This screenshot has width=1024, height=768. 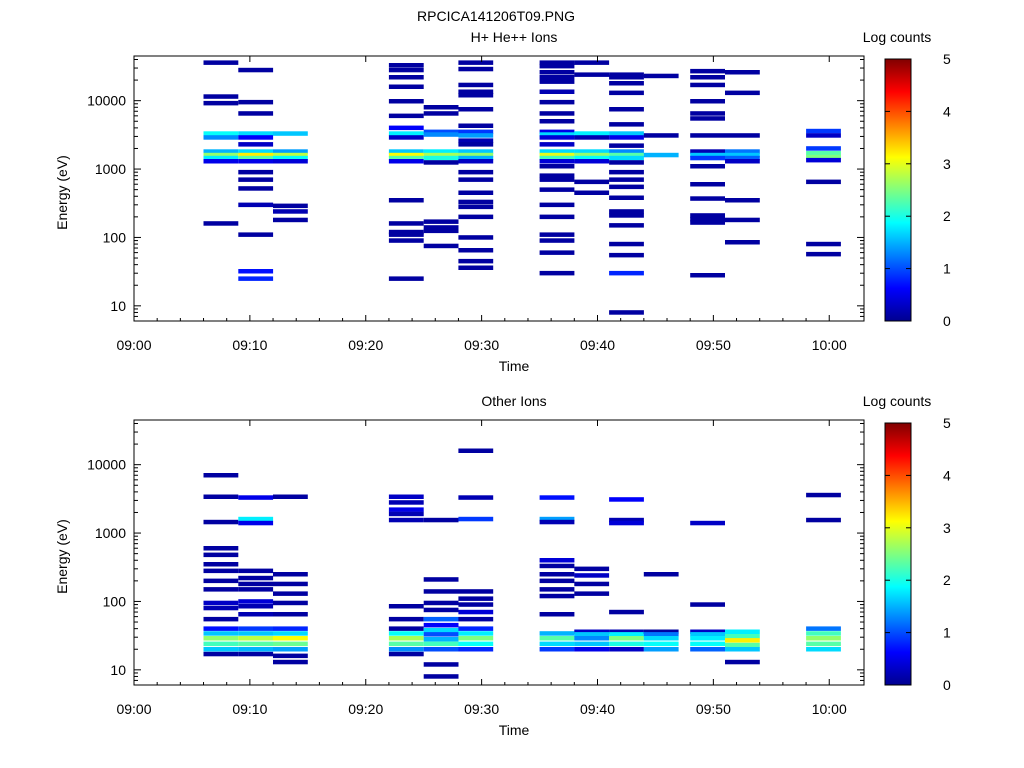 I want to click on y-axis-label: Energy (eV), so click(x=62, y=192).